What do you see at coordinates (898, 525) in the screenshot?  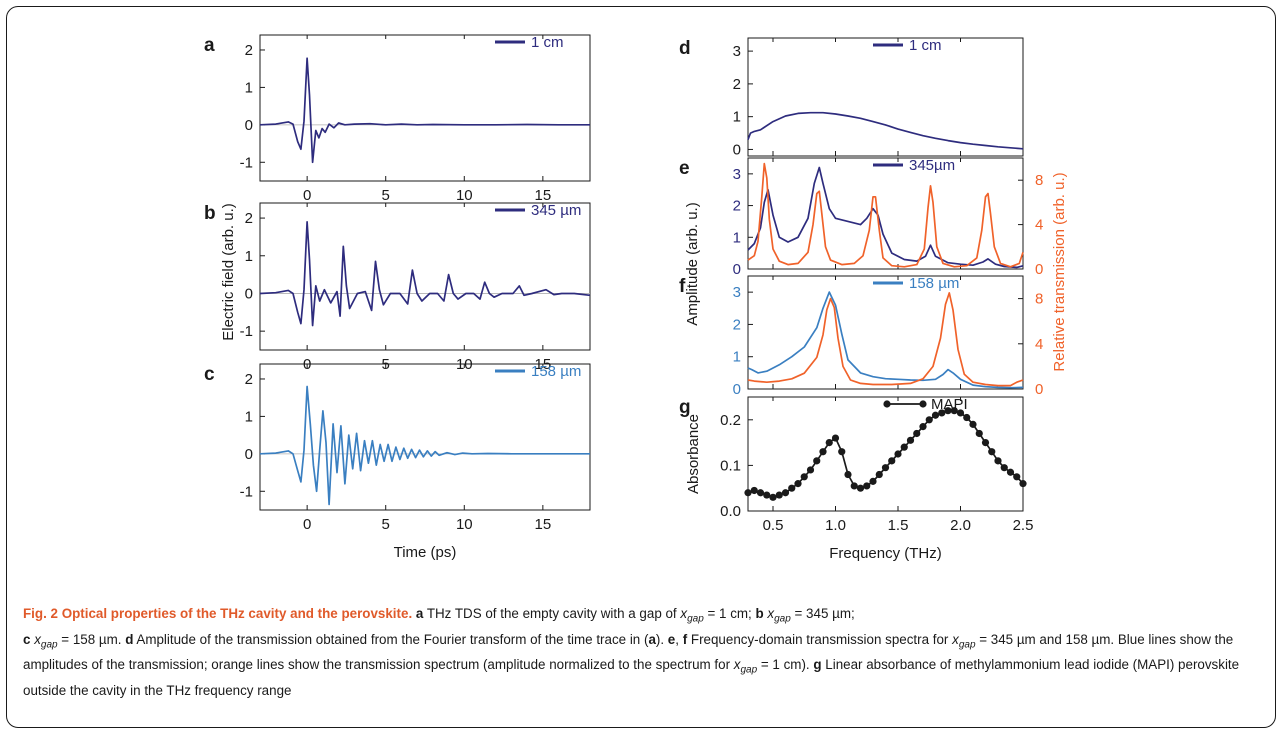 I see `x-tick-label: 1.5` at bounding box center [898, 525].